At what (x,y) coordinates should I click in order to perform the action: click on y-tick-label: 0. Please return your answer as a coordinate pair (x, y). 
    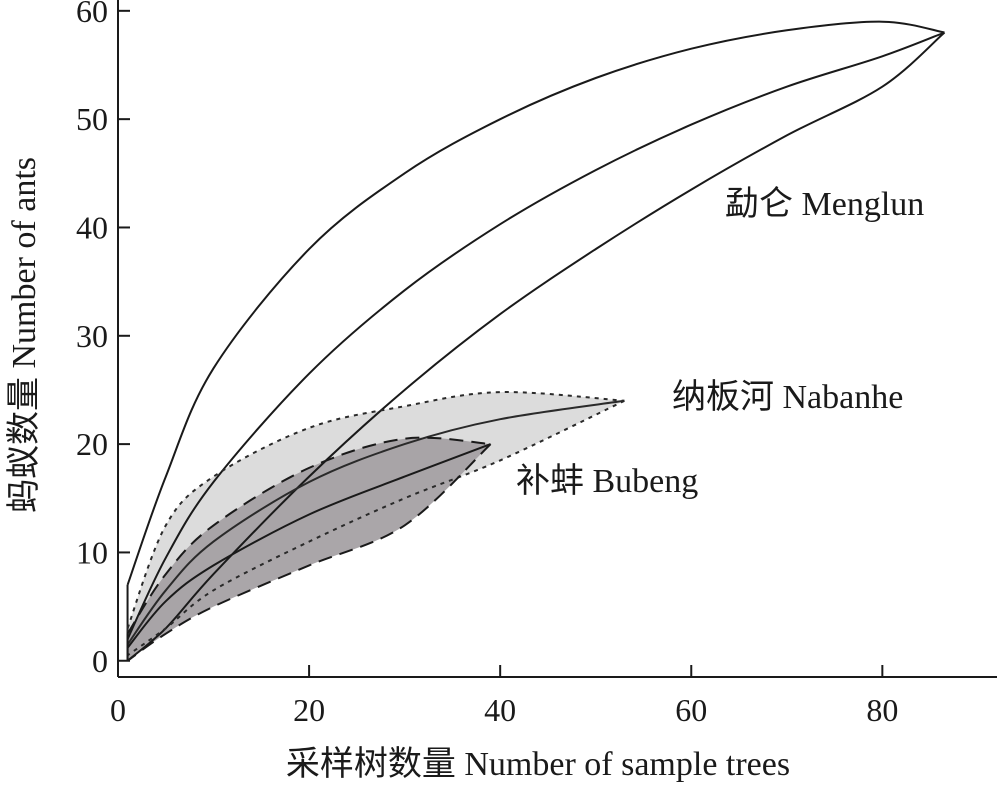
    Looking at the image, I should click on (100, 661).